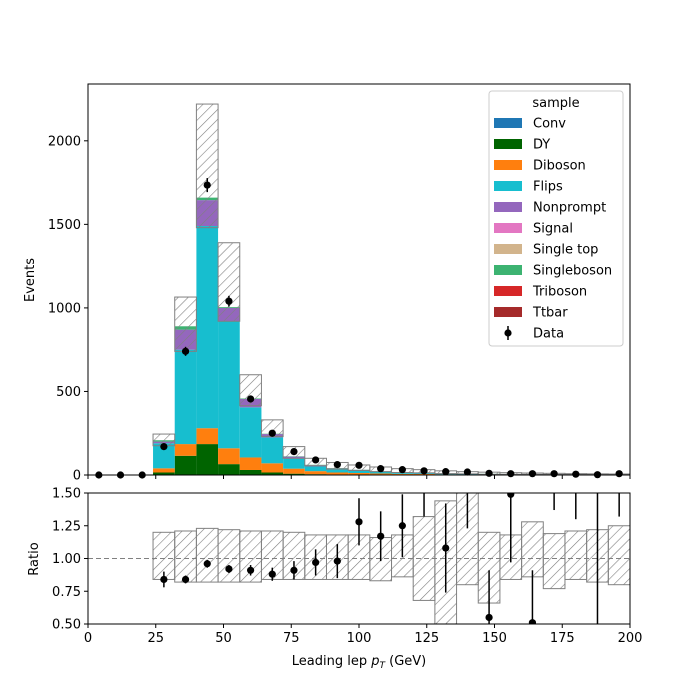 This screenshot has width=700, height=700. Describe the element at coordinates (508, 123) in the screenshot. I see `legend-swatch-conv` at that location.